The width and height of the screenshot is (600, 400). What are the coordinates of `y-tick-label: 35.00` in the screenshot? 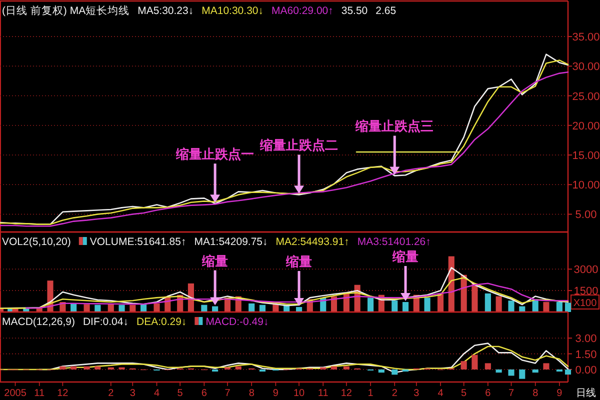 It's located at (586, 38).